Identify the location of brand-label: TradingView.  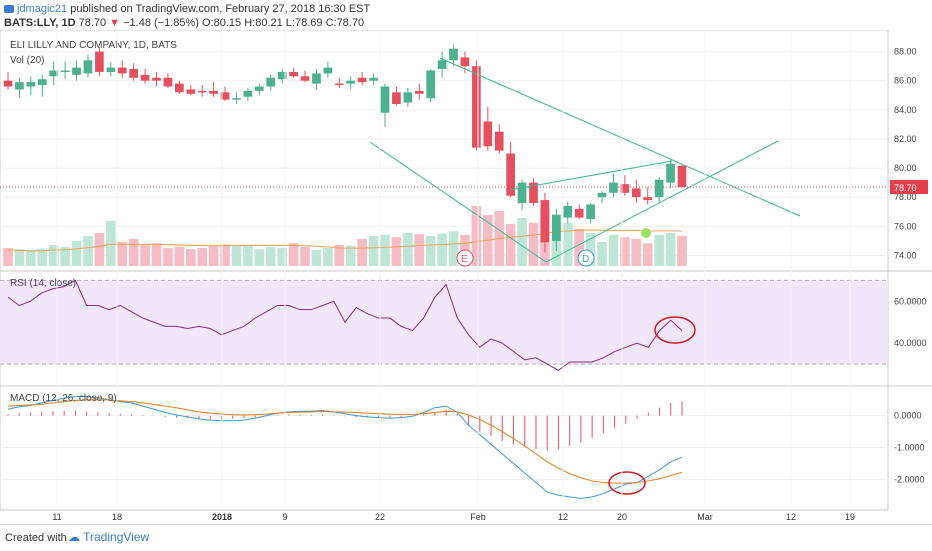
(116, 537).